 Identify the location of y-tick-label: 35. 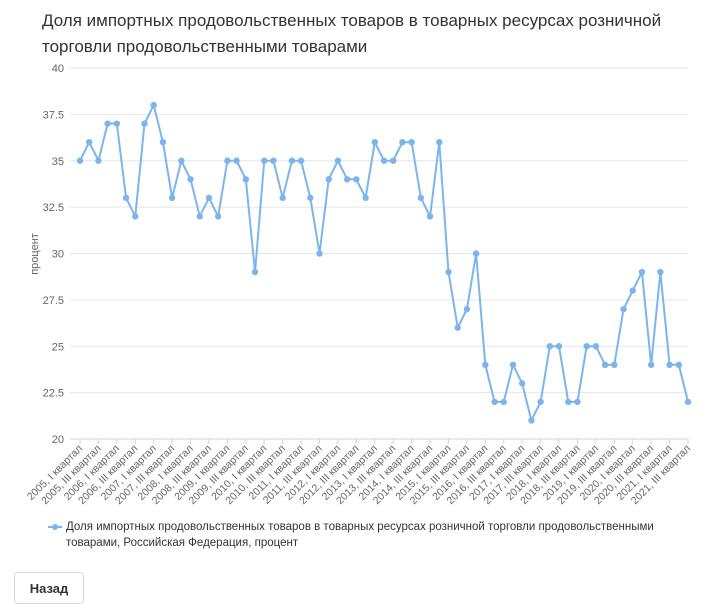
(58, 162).